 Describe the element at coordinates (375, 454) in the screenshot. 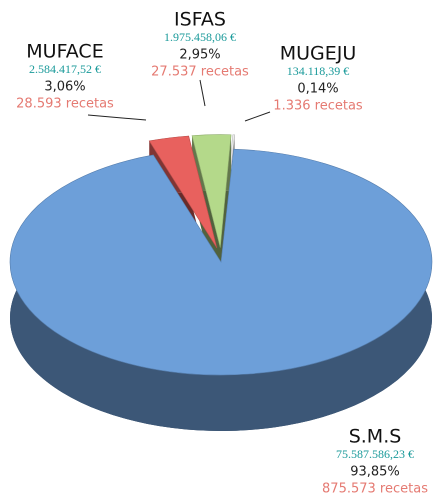

I see `amount-label: 75.587.586,23 €` at that location.